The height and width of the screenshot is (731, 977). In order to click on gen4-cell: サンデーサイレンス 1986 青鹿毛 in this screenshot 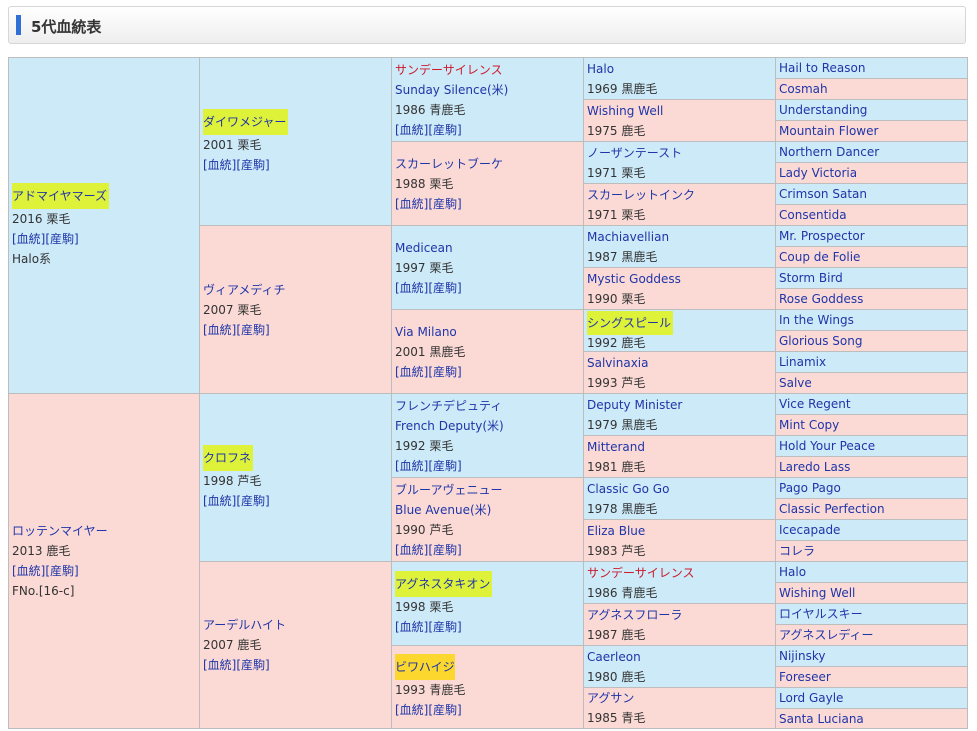, I will do `click(679, 582)`.